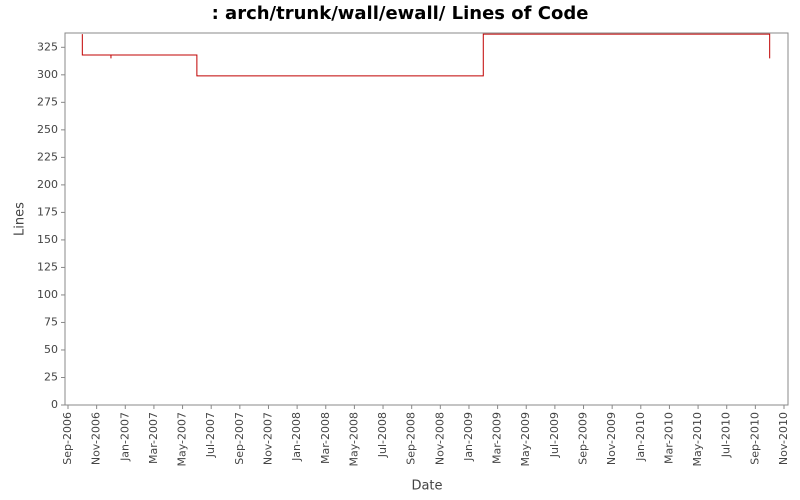  What do you see at coordinates (51, 376) in the screenshot?
I see `y-tick-label: 25` at bounding box center [51, 376].